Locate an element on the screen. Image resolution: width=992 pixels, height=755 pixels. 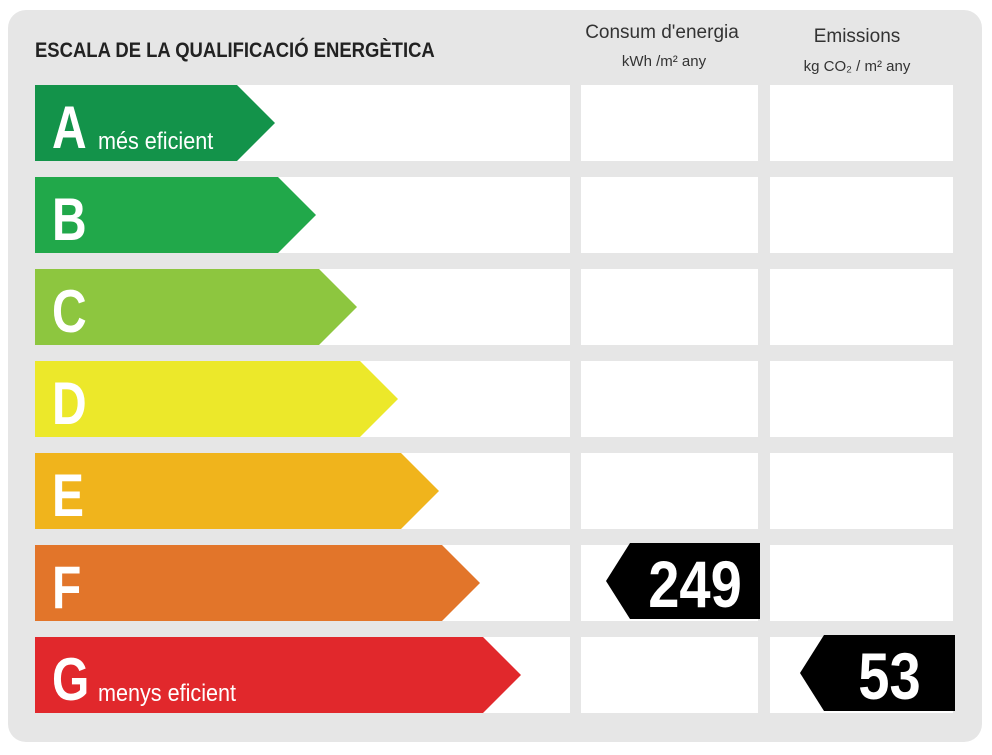
value-text: 249 is located at coordinates (695, 584).